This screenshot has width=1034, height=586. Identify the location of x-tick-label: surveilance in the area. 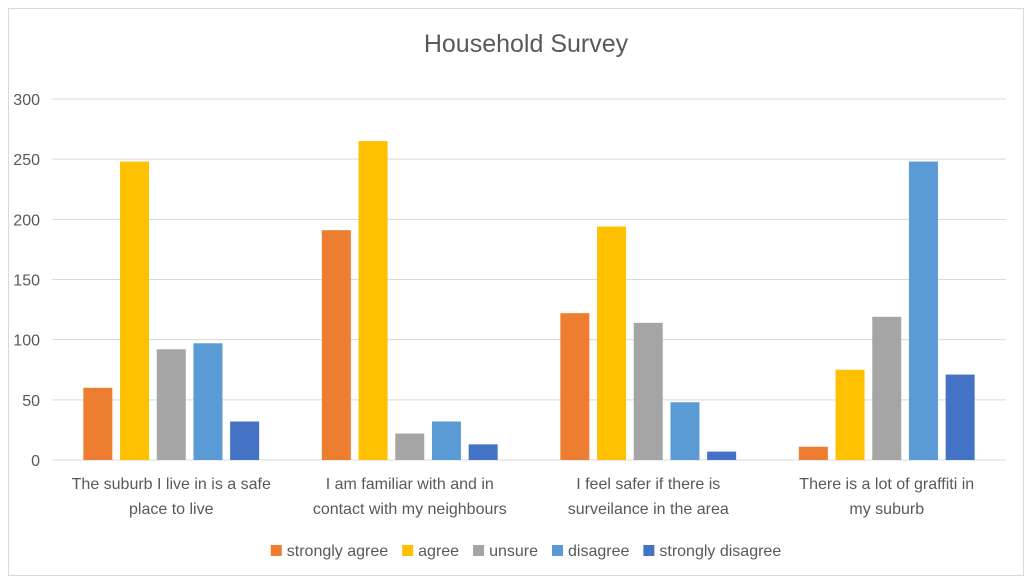
(648, 509).